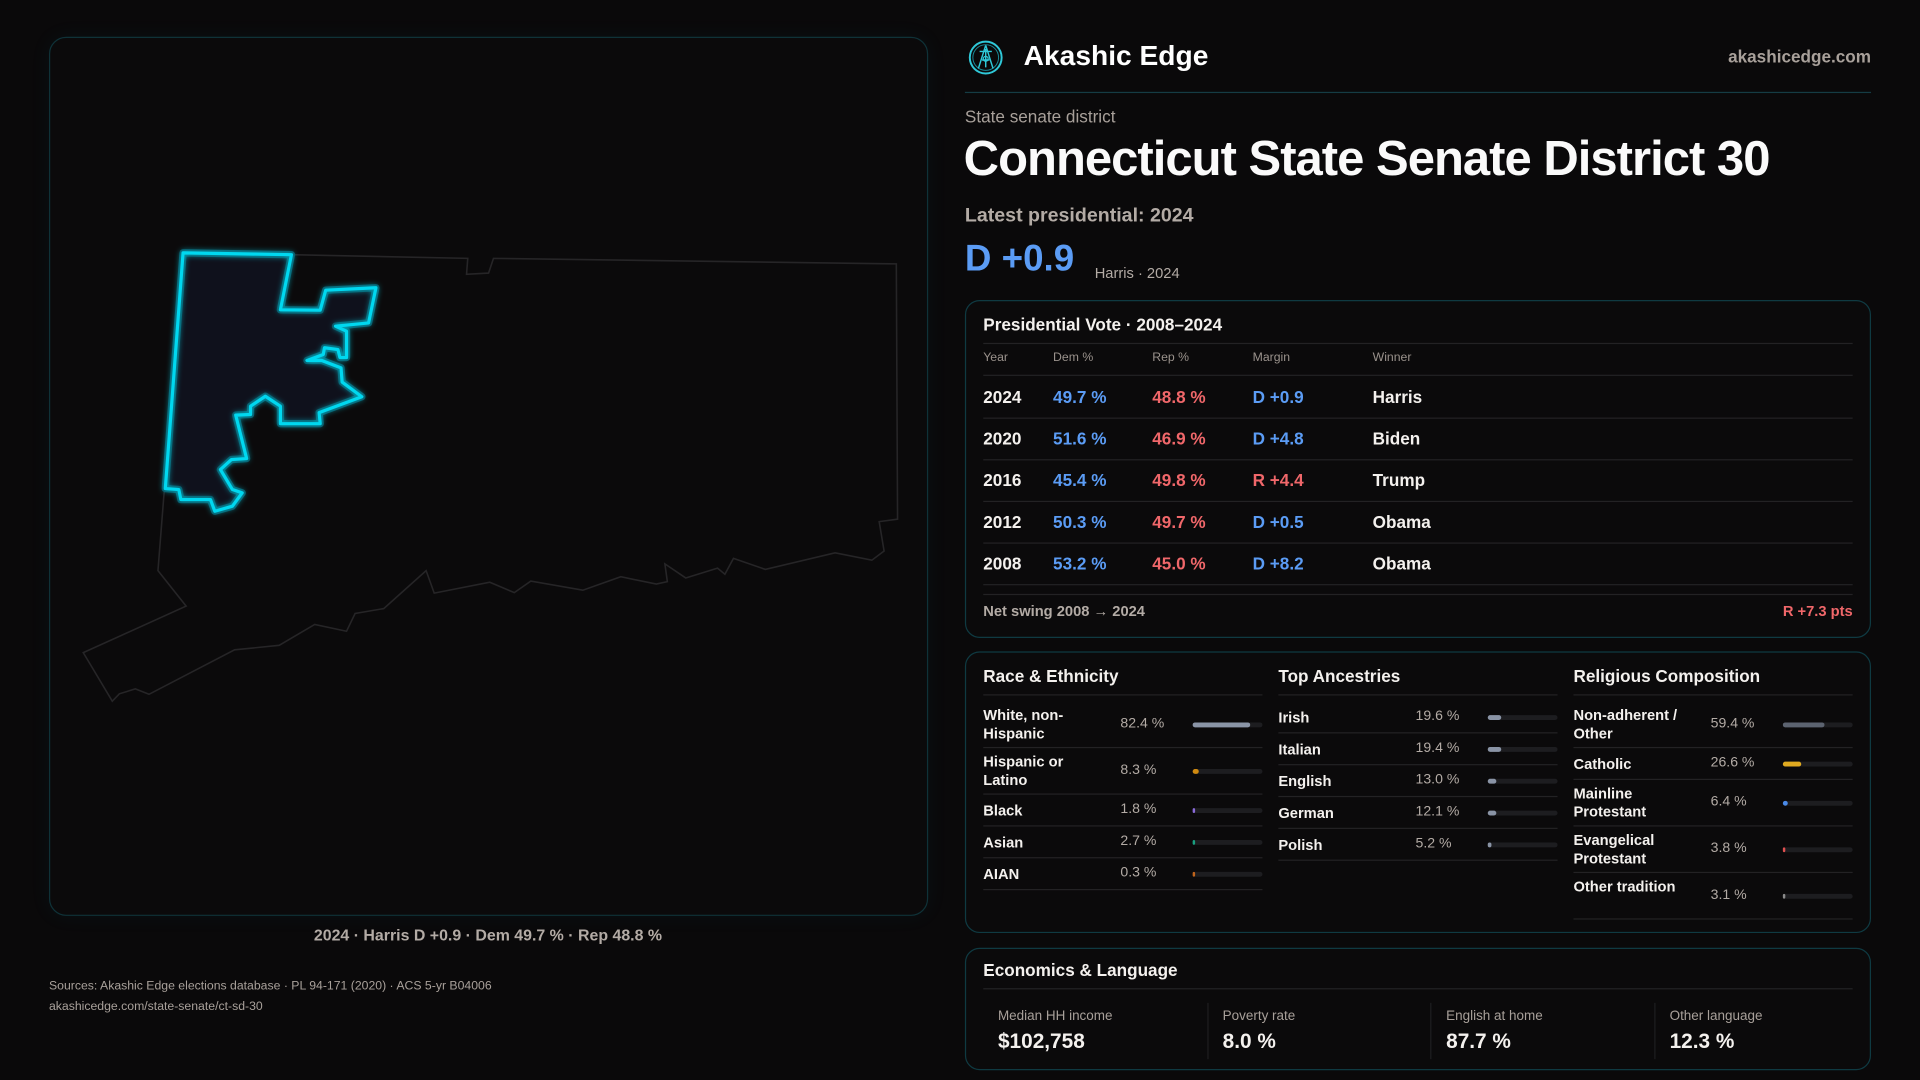 This screenshot has width=1920, height=1080. What do you see at coordinates (1418, 92) in the screenshot?
I see `header-divider` at bounding box center [1418, 92].